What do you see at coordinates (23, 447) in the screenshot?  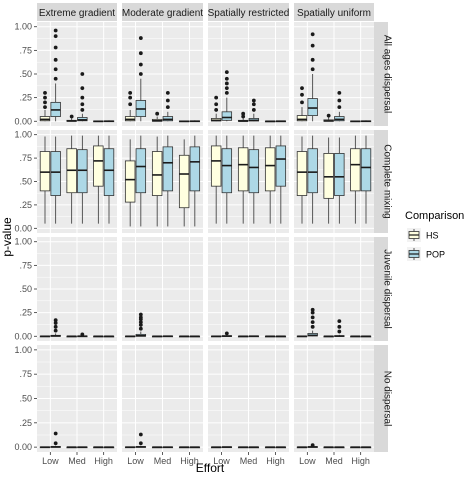 I see `y-tick-label: 0.00` at bounding box center [23, 447].